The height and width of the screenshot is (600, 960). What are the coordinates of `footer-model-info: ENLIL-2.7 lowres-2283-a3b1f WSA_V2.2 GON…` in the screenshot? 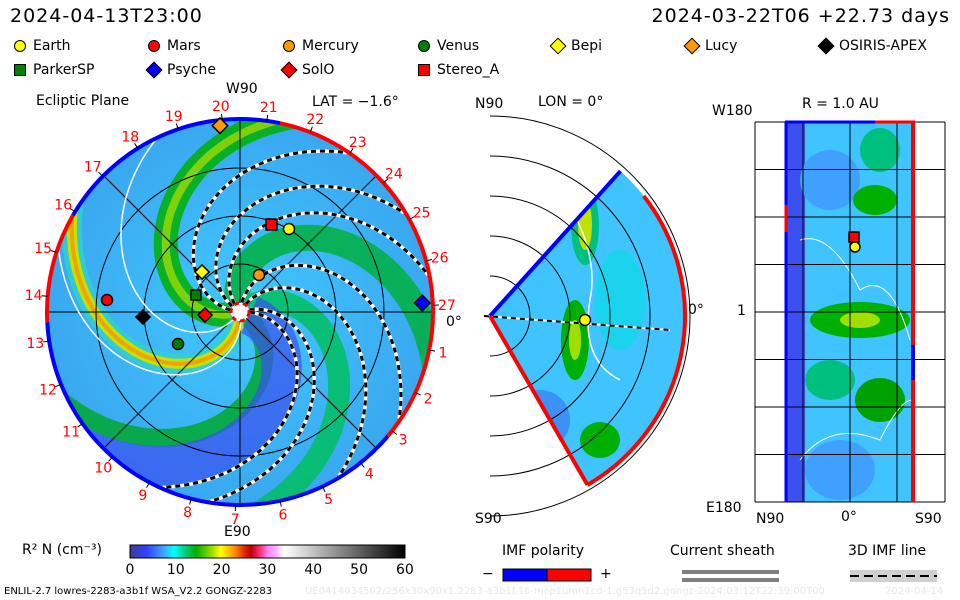 It's located at (138, 591).